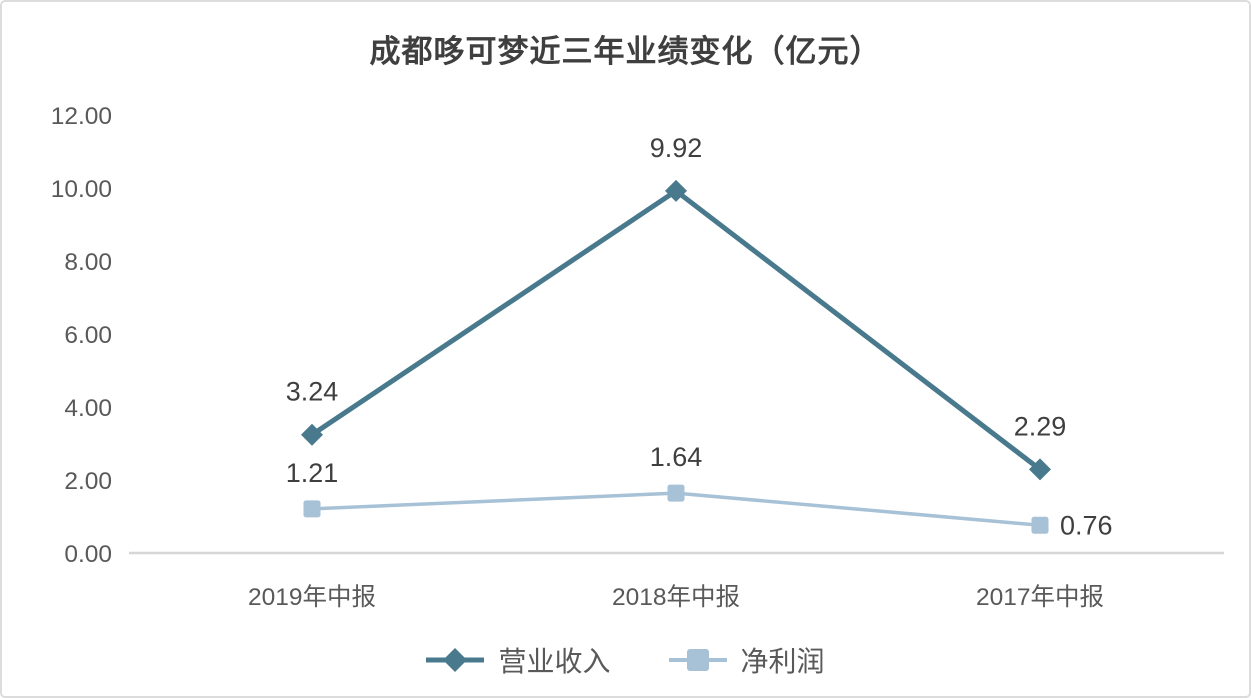 The width and height of the screenshot is (1251, 698). Describe the element at coordinates (1086, 525) in the screenshot. I see `data-label: 0.76` at that location.